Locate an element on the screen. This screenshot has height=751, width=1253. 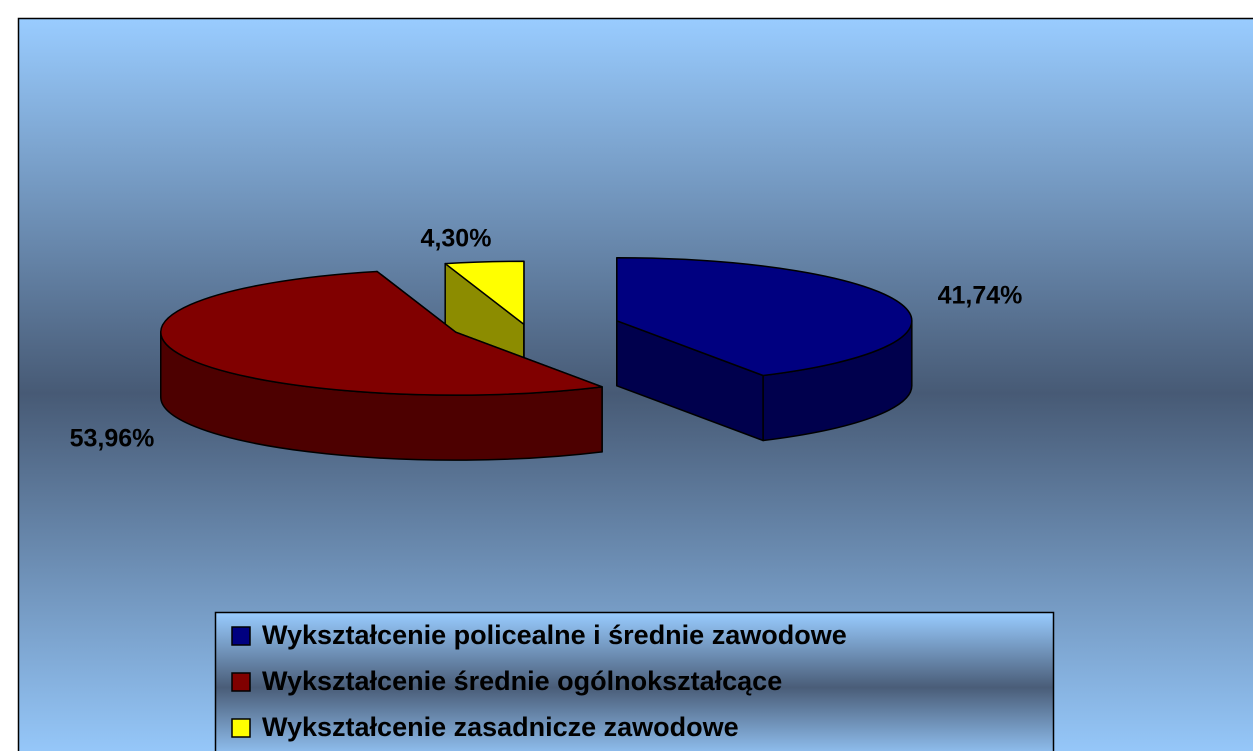
legend-label: Wykształcenie średnie ogólnokształcące is located at coordinates (522, 681).